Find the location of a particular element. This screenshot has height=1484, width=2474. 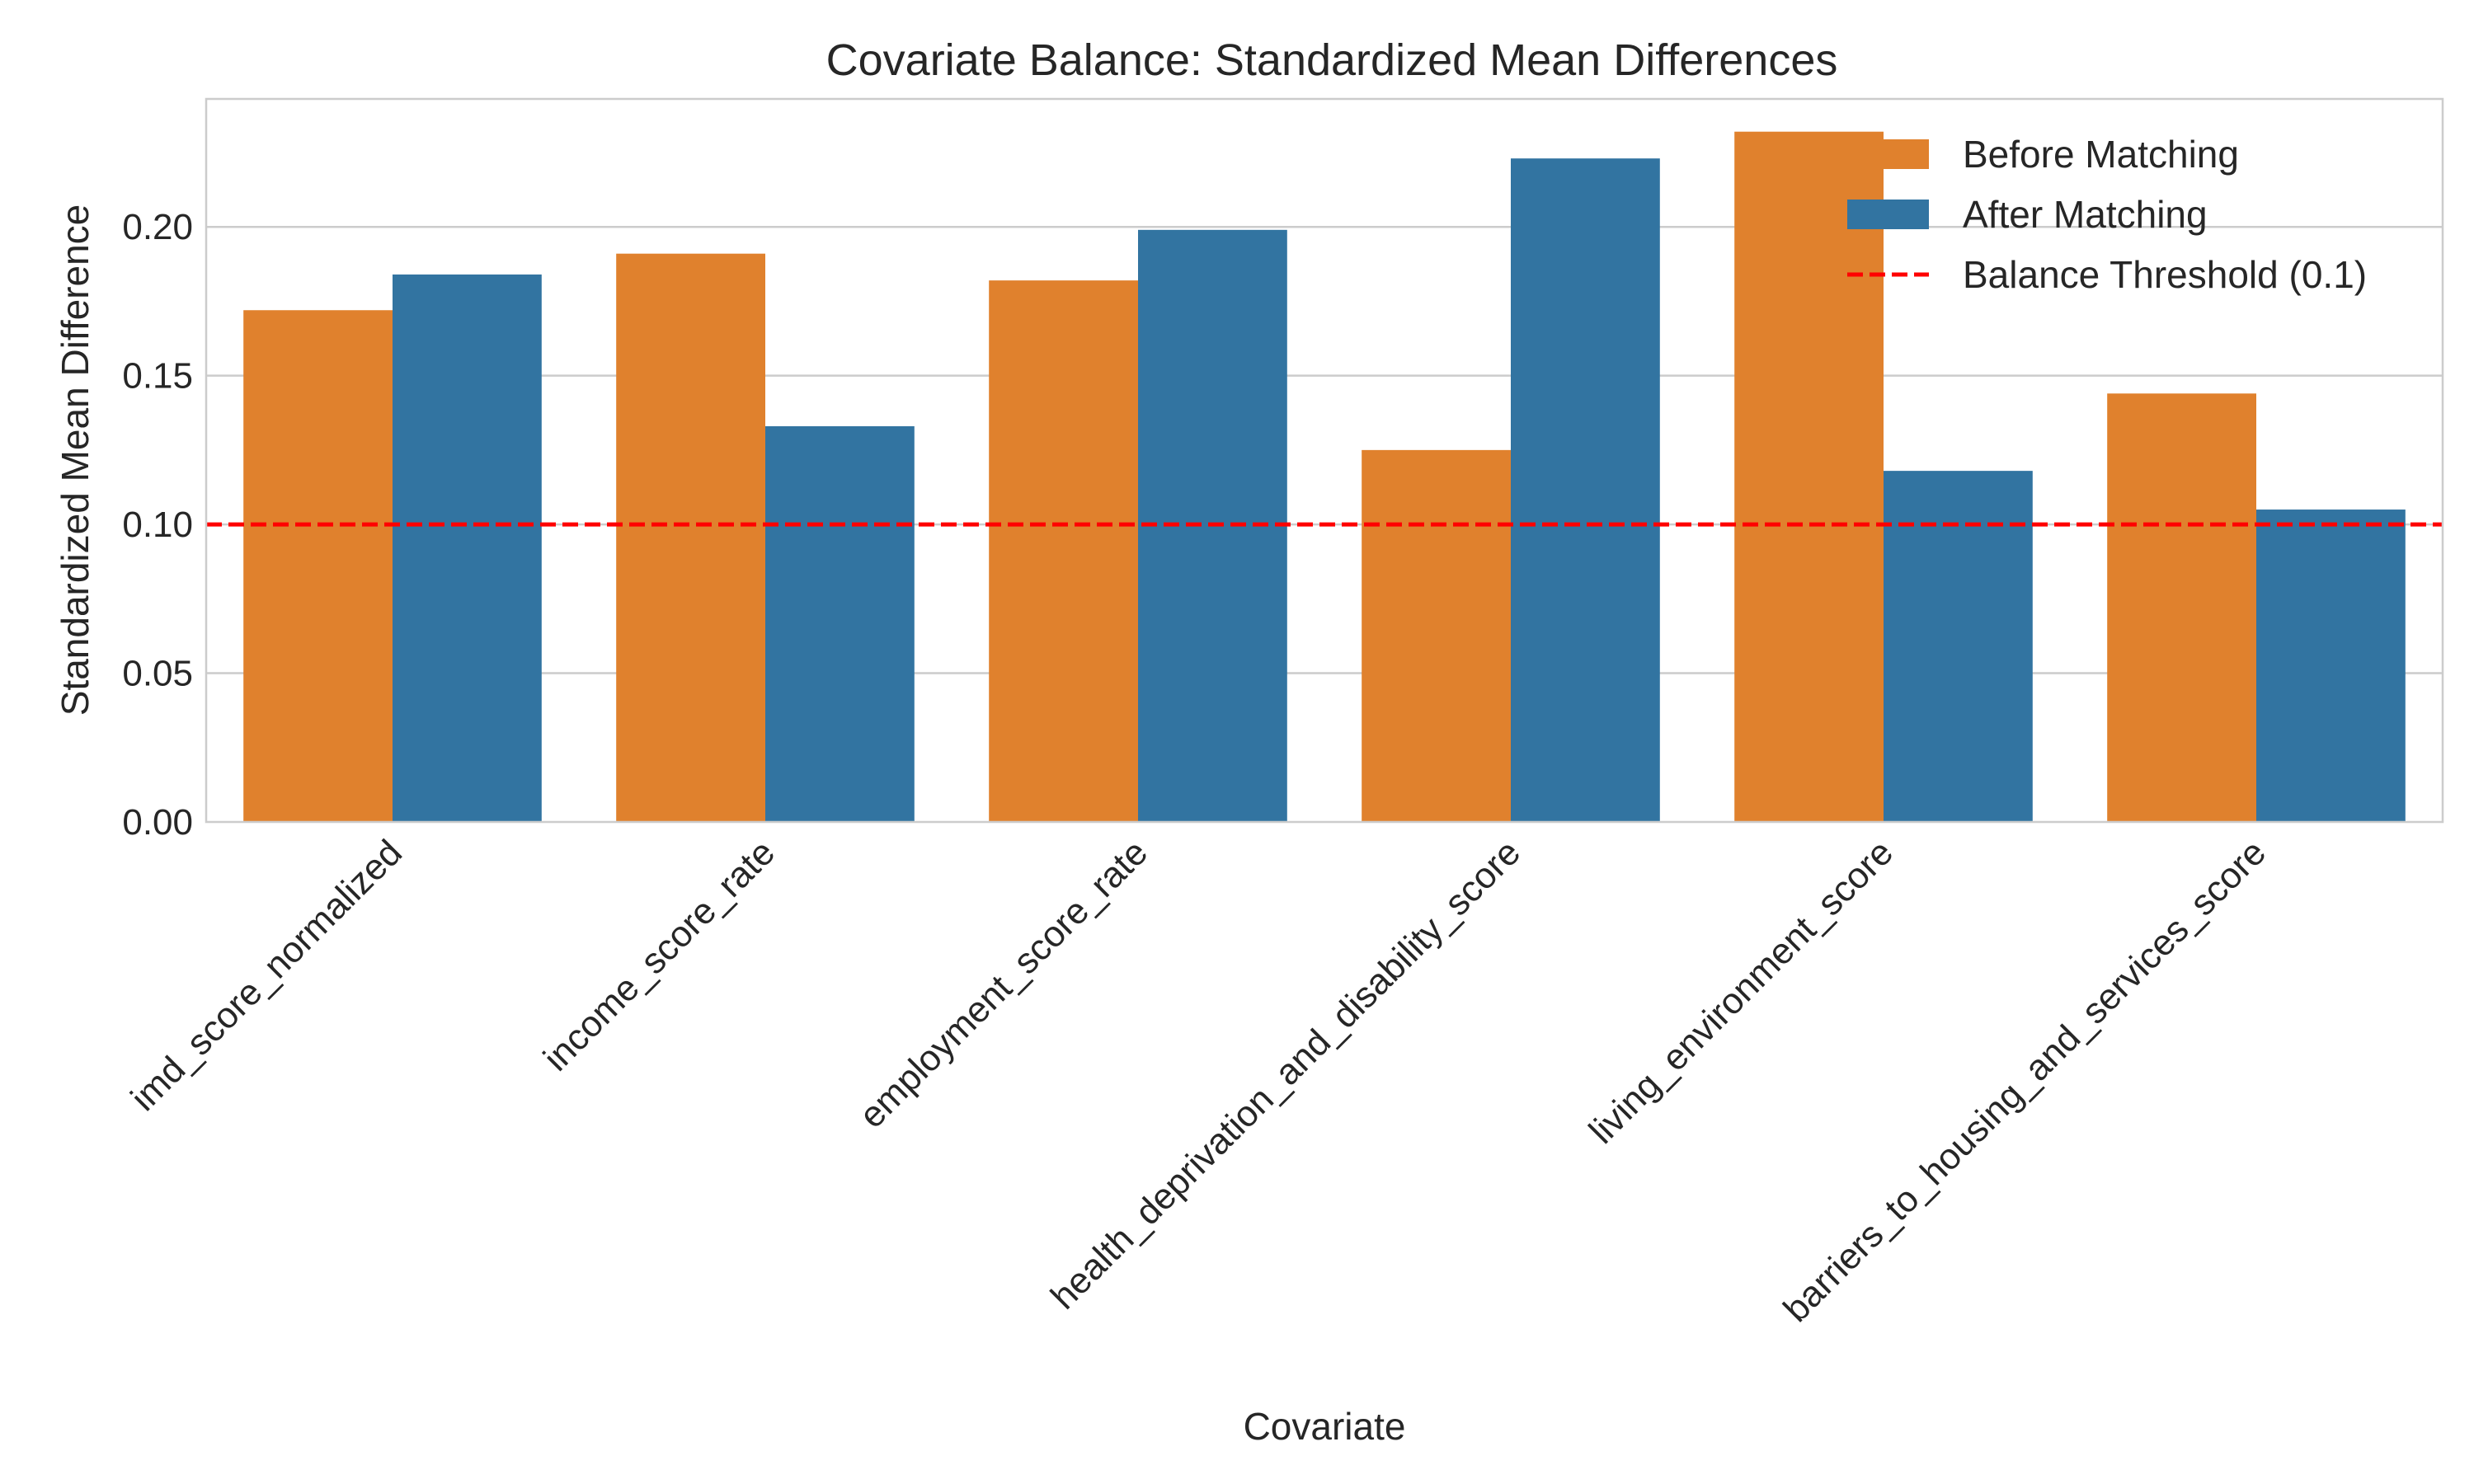

bar-after-matching-income-score-rate is located at coordinates (840, 623).